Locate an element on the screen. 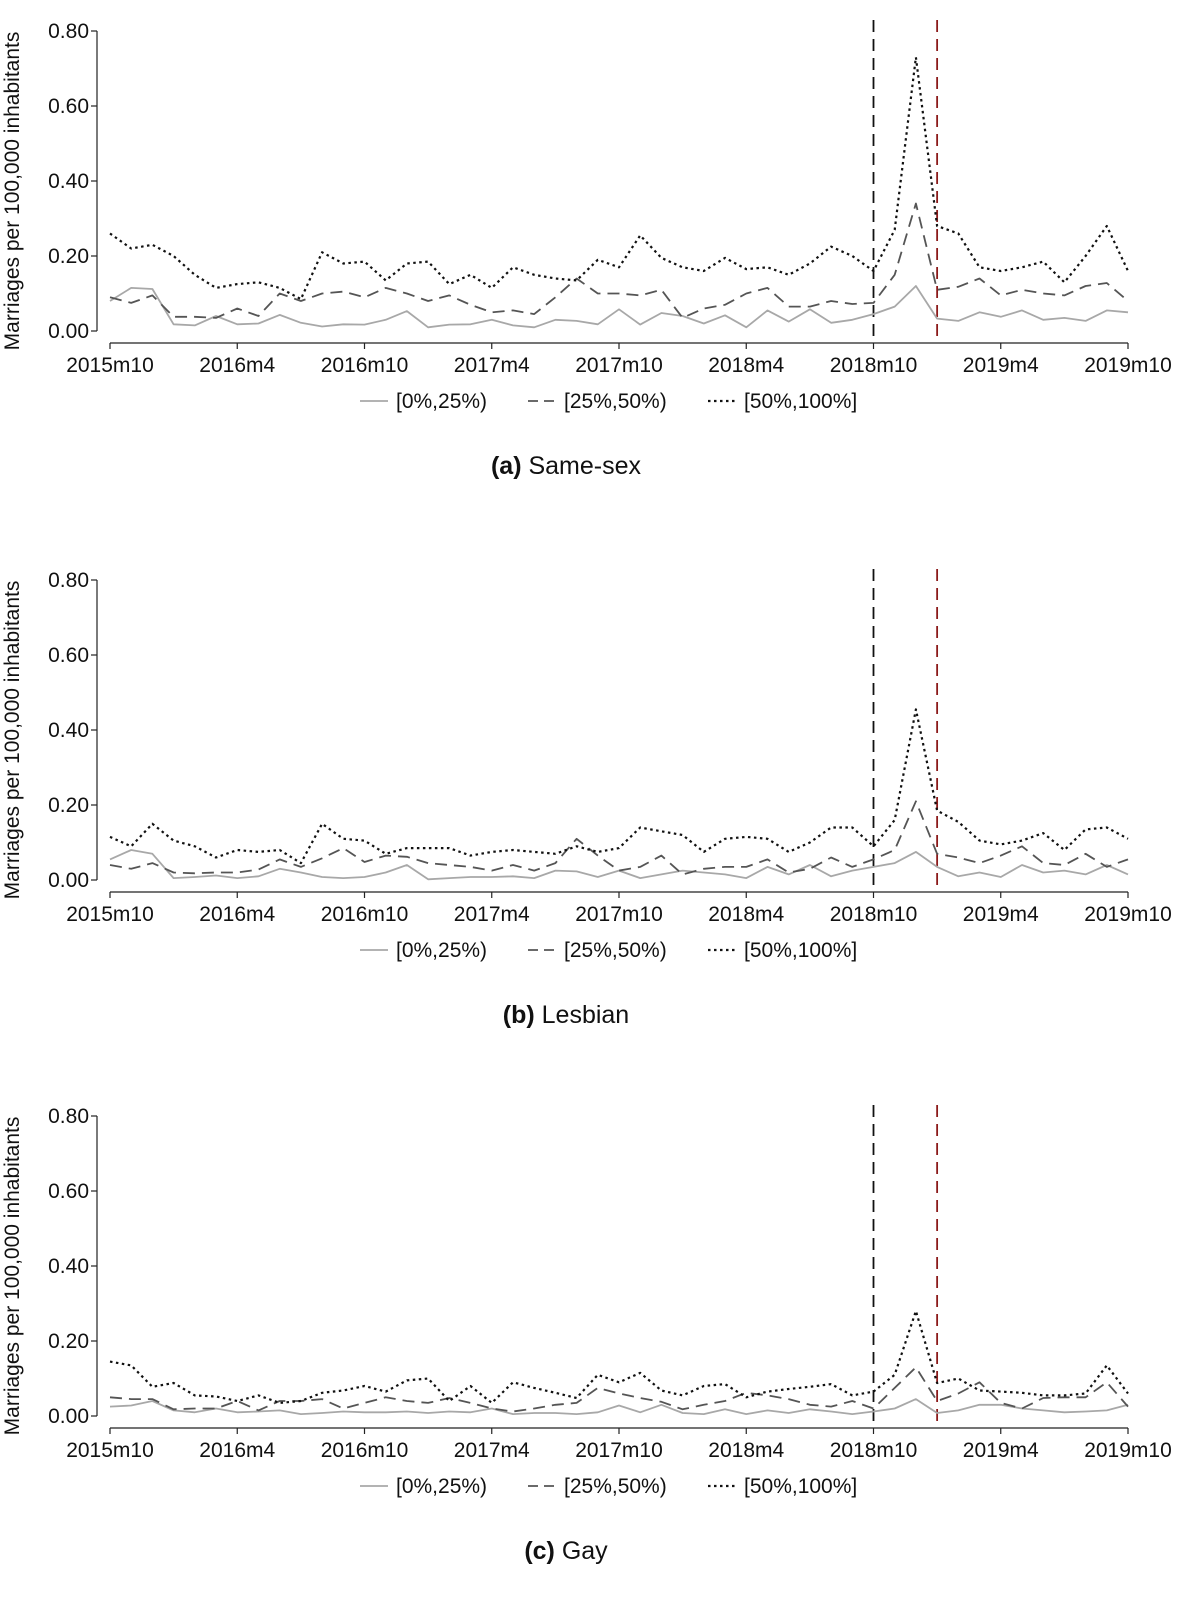  panel-title: (c) Gay is located at coordinates (566, 1551).